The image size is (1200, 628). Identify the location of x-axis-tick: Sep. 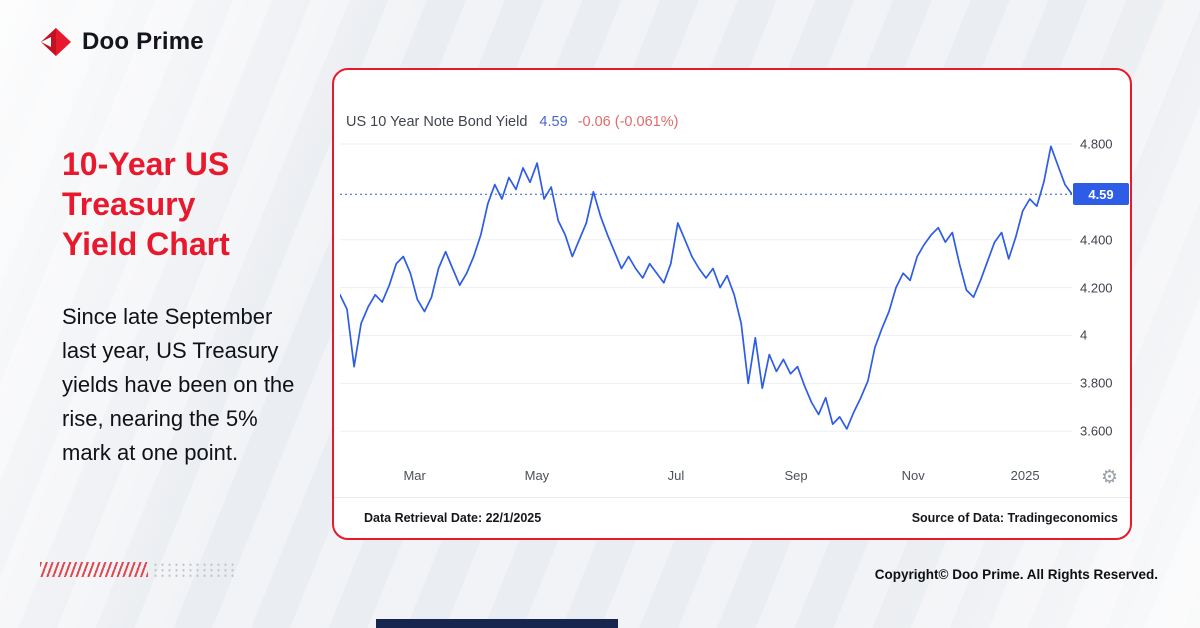
(796, 475).